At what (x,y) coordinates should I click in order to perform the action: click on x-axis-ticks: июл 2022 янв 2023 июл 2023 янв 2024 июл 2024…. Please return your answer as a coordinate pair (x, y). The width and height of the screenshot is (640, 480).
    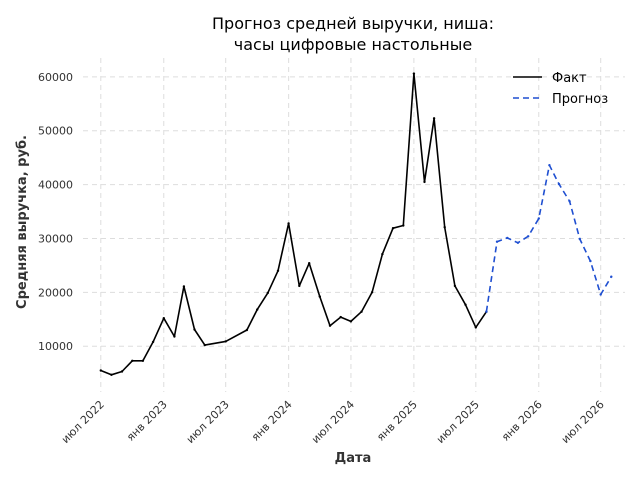
    Looking at the image, I should click on (333, 422).